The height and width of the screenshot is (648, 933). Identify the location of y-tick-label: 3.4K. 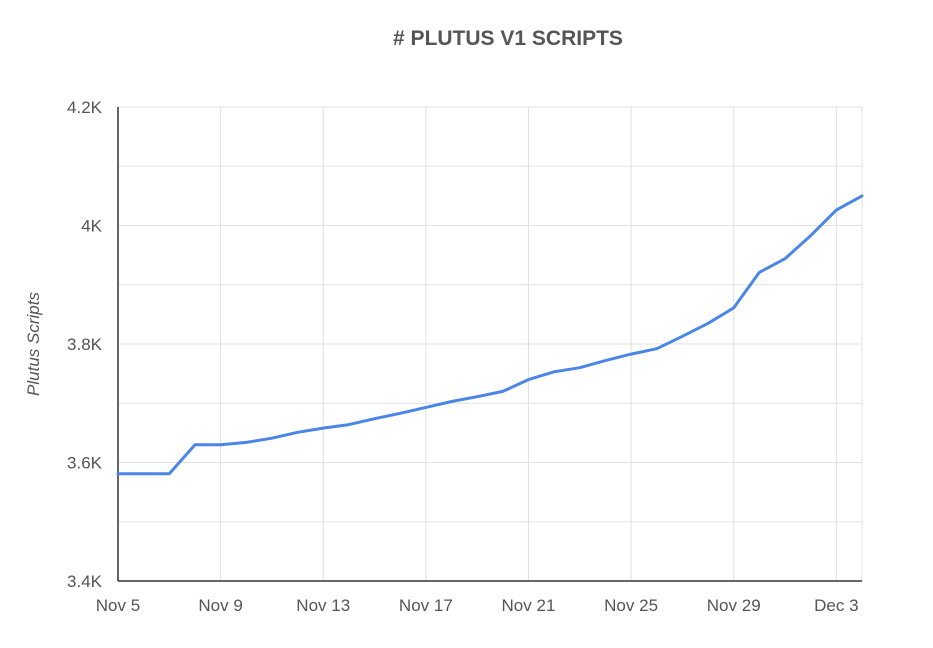
(85, 581).